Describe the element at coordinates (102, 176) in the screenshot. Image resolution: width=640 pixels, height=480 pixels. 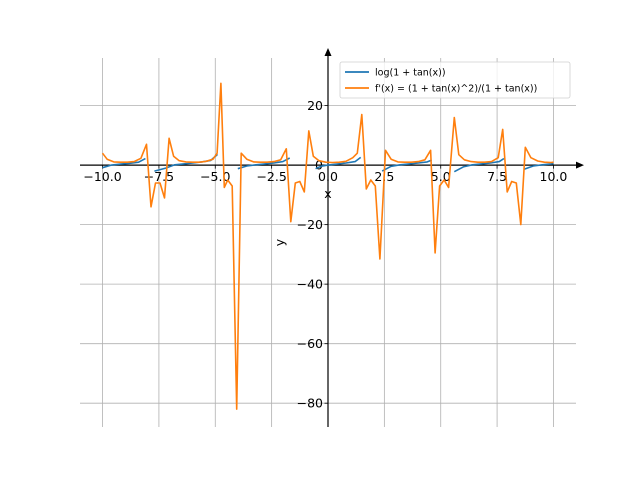
I see `x-tick-label-0: −10.0` at that location.